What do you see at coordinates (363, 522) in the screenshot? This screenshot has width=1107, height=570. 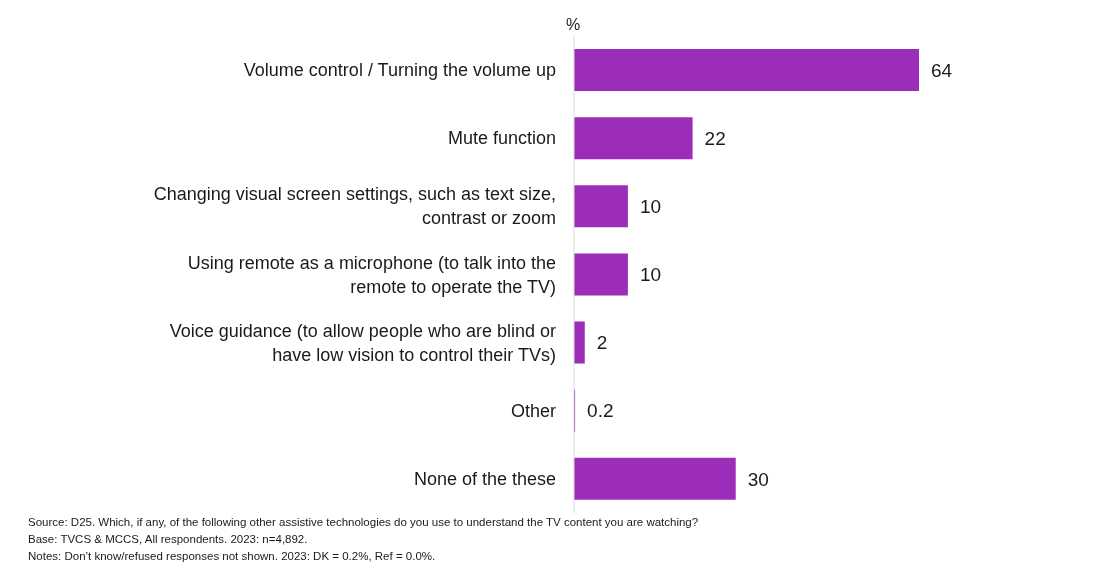 I see `source-note: Source: D25. Which, if any, of the following other assistive technologies do you use to understand the TV content you are watching?` at bounding box center [363, 522].